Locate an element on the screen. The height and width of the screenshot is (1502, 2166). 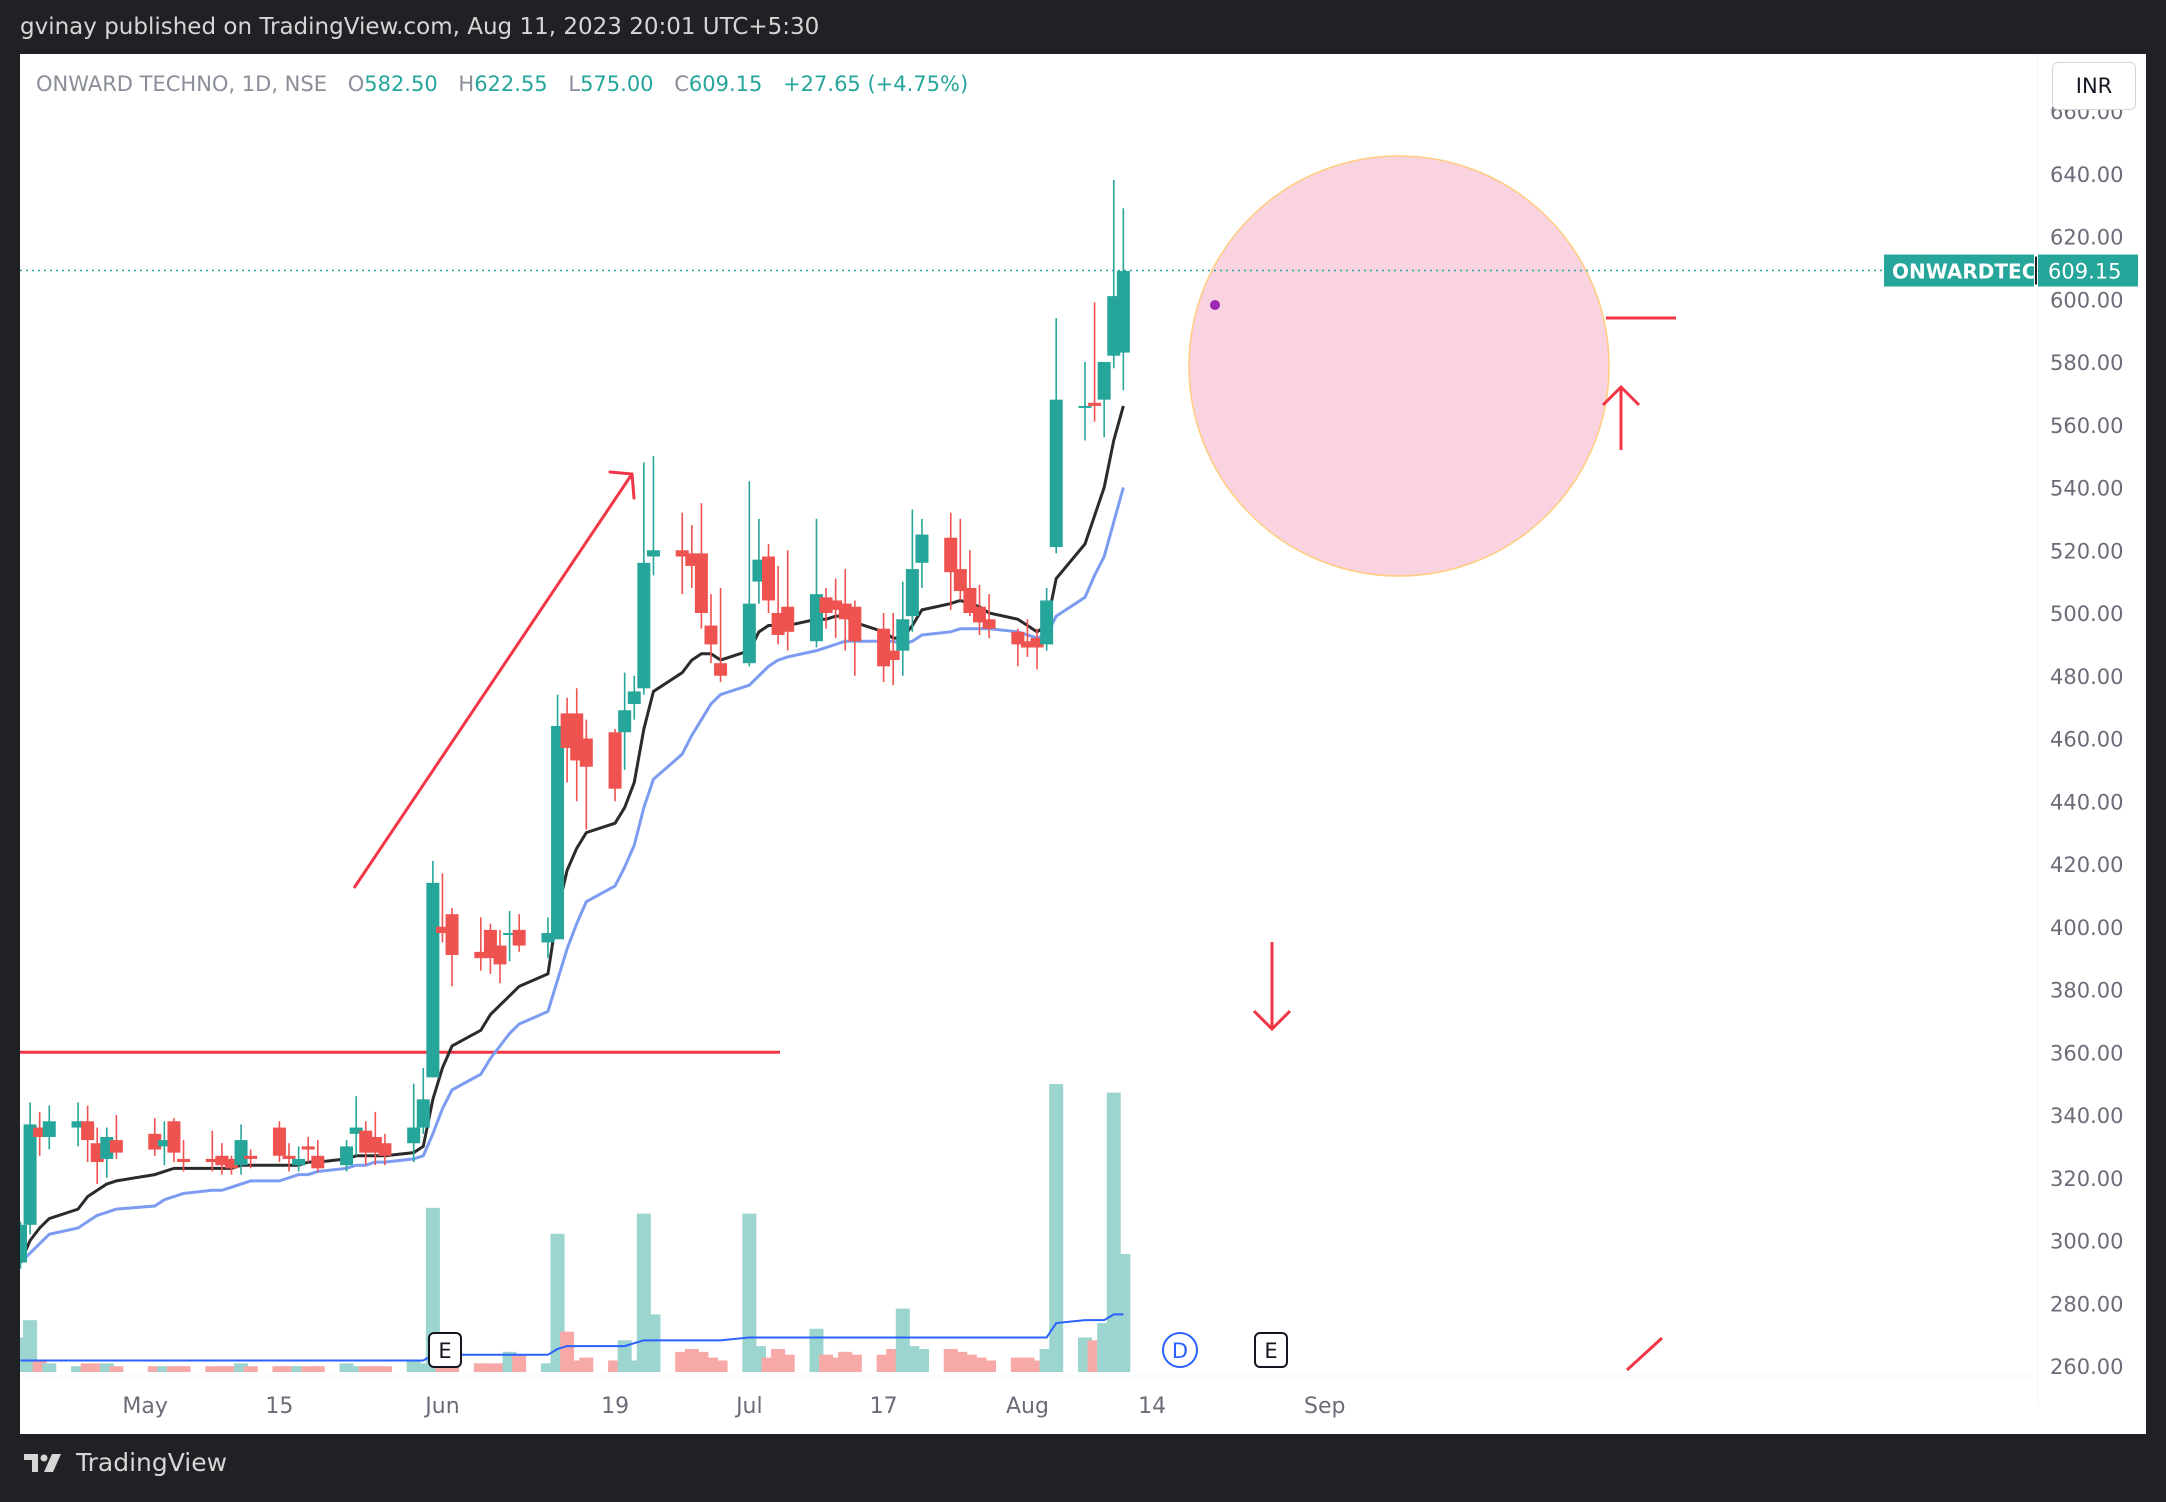
legend-open-label: O is located at coordinates (356, 84).